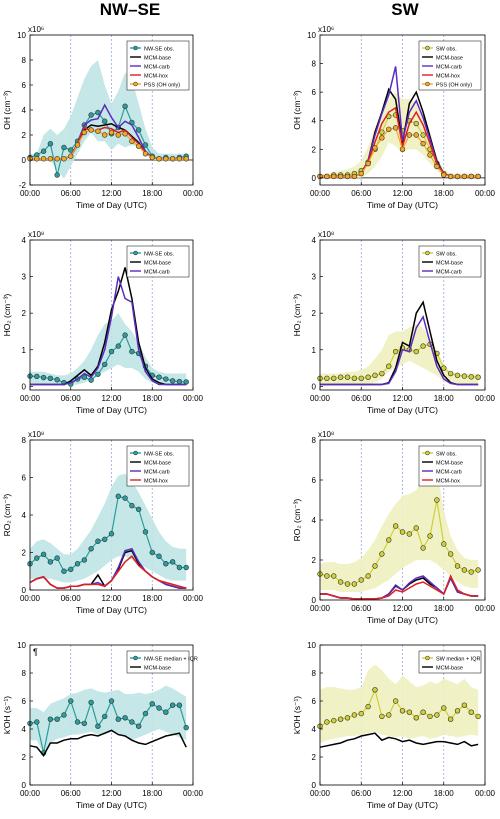 The width and height of the screenshot is (500, 819). I want to click on x-tick-label: 18:00, so click(152, 193).